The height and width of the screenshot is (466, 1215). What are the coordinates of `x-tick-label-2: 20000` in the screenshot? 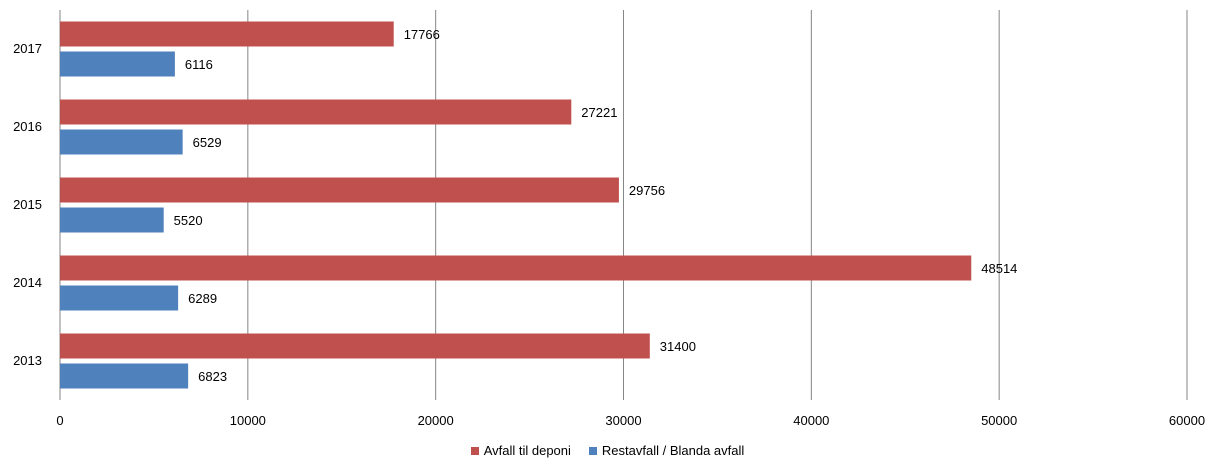 It's located at (436, 420).